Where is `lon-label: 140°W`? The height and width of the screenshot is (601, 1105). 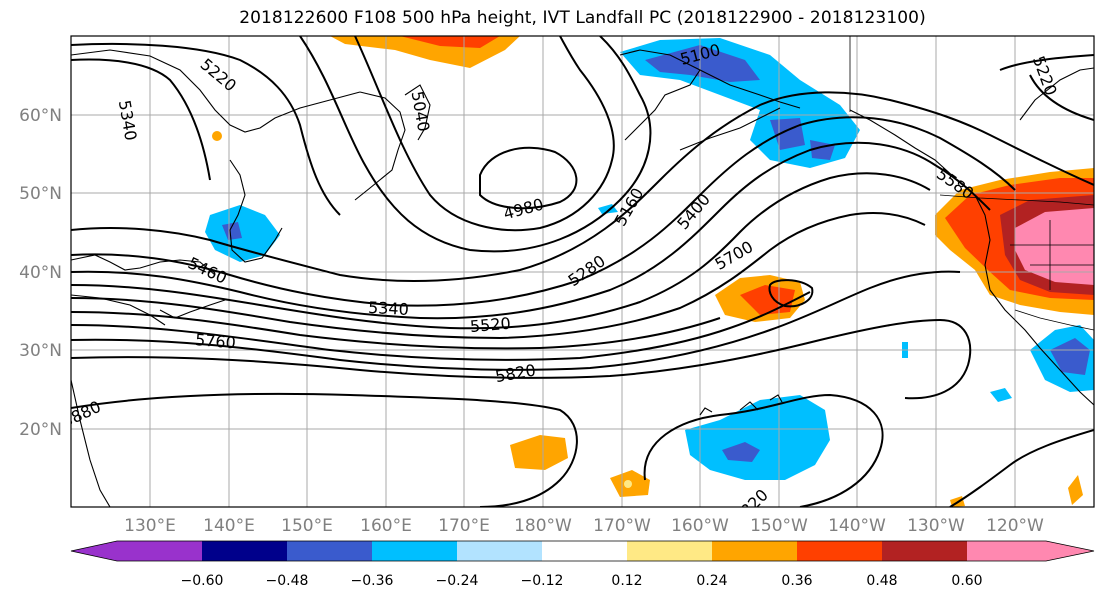
lon-label: 140°W is located at coordinates (857, 526).